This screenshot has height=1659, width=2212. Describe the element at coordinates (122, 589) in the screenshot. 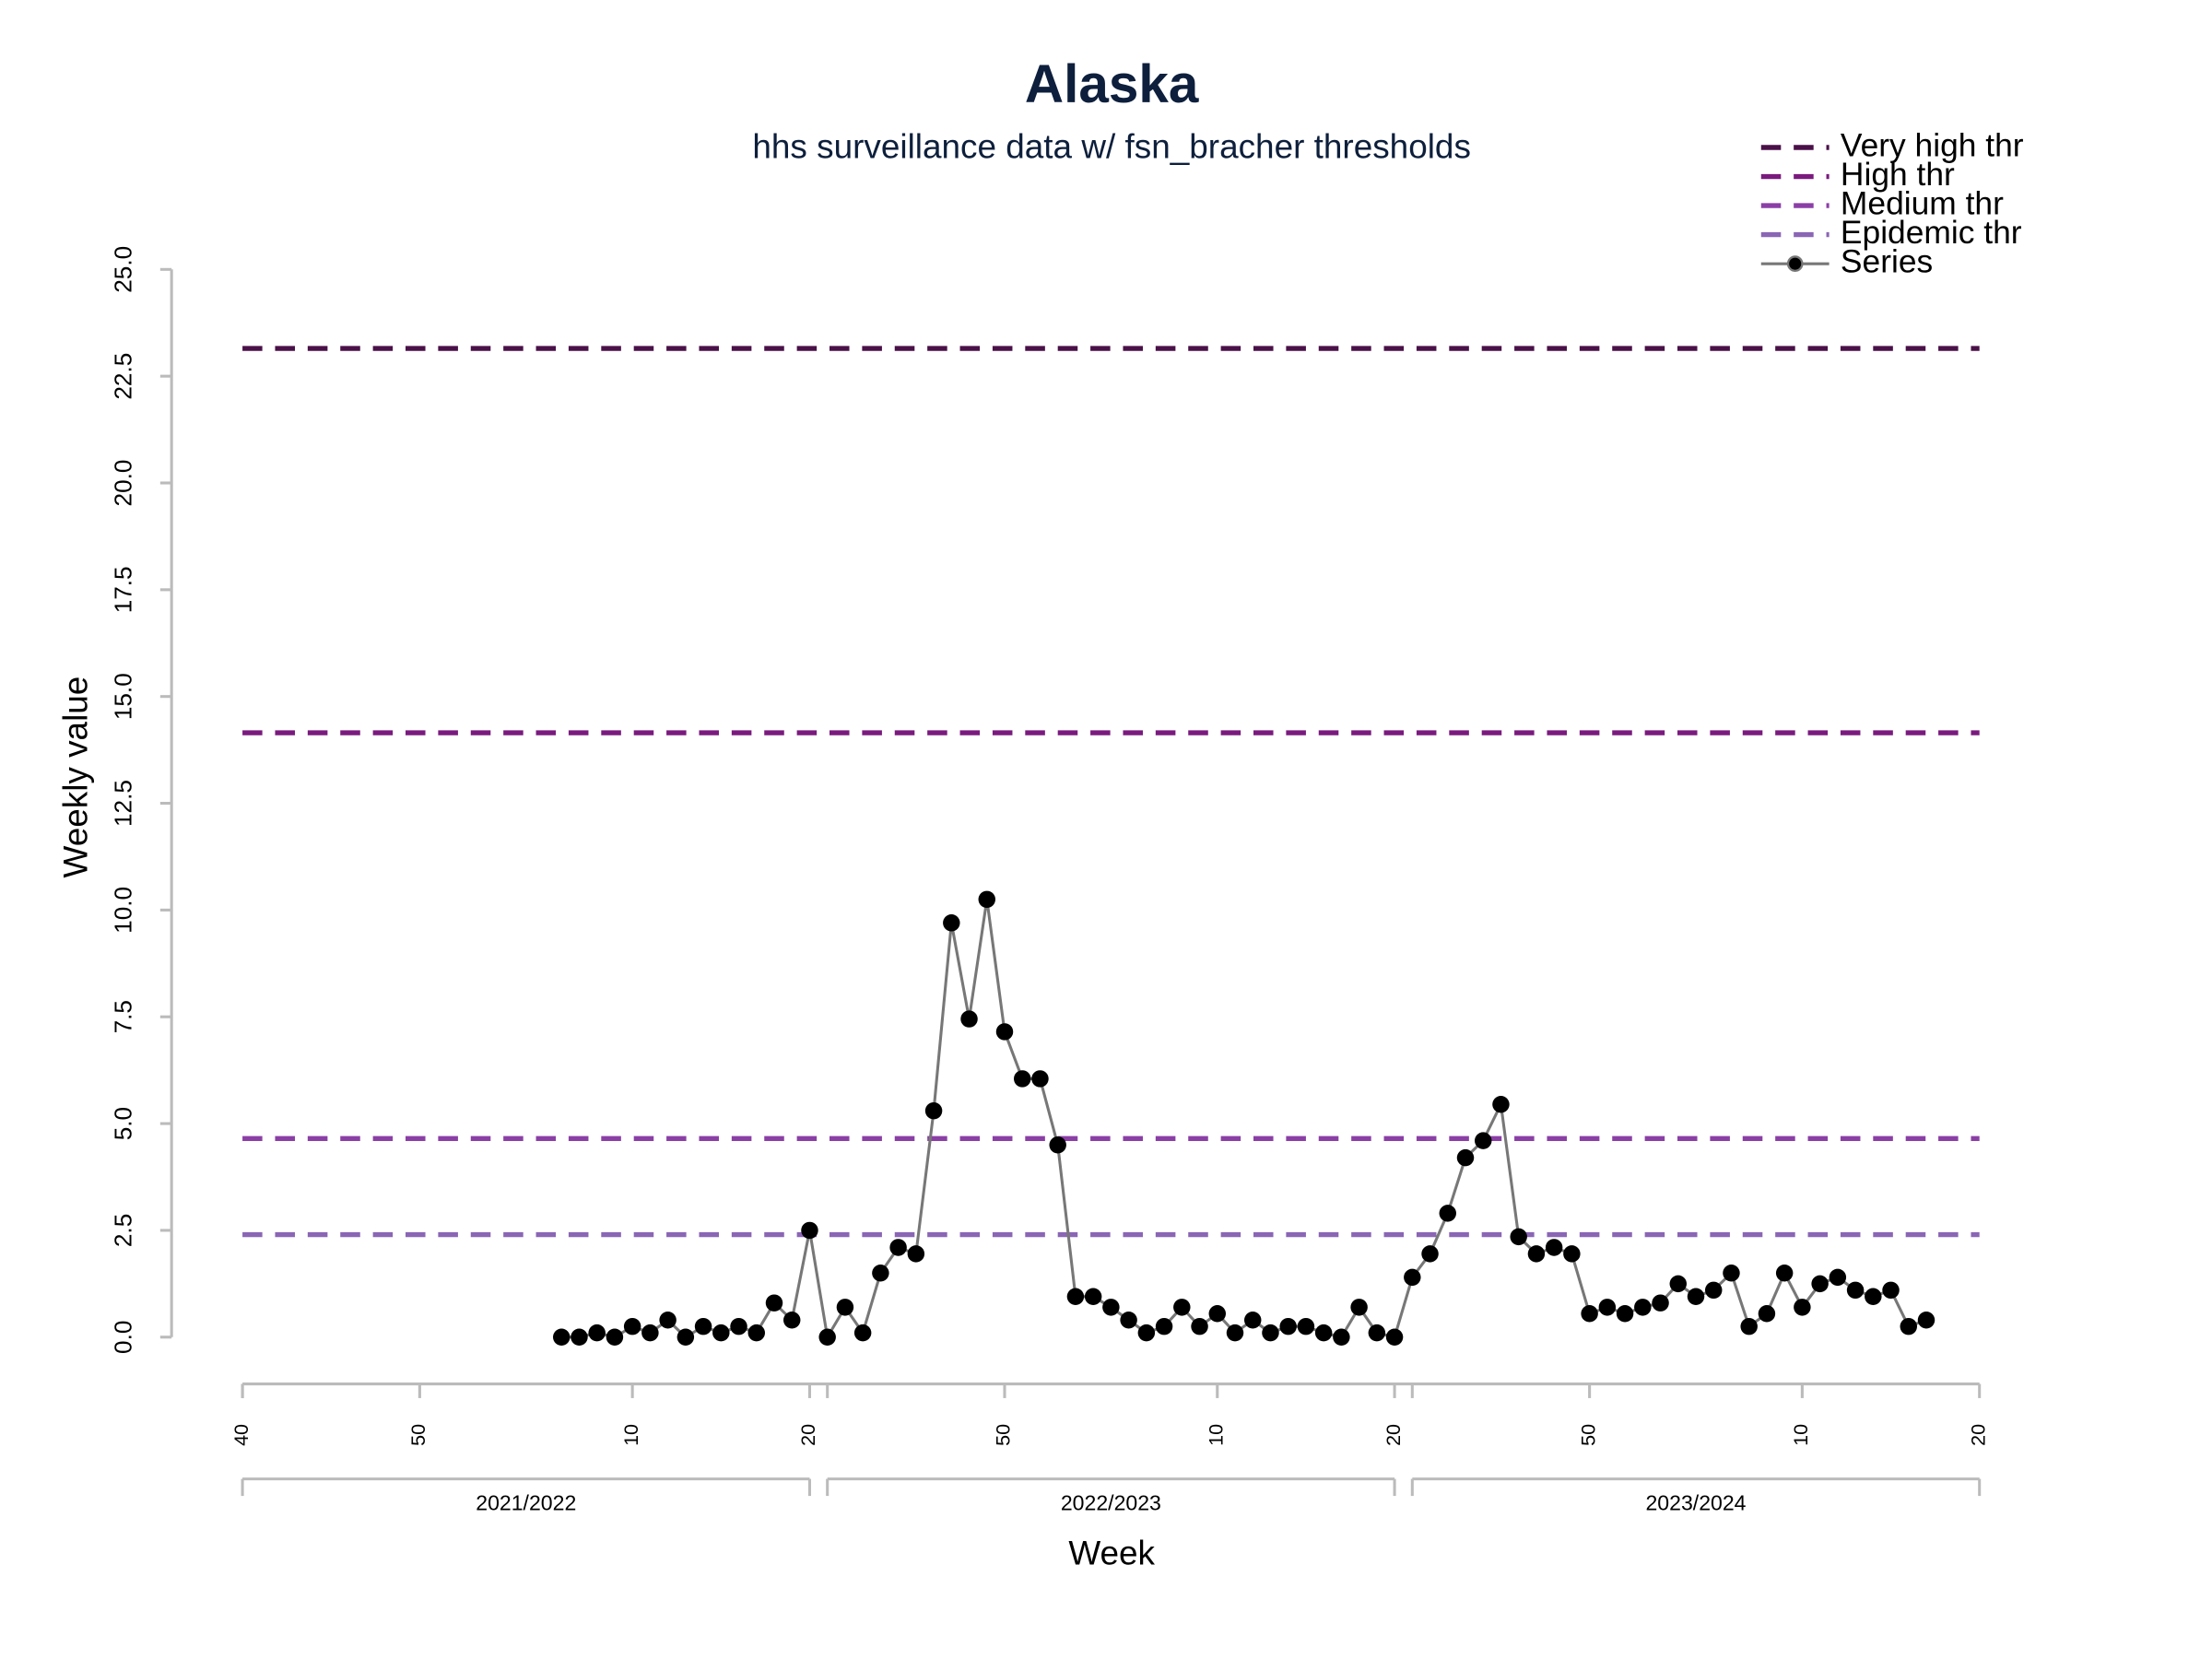

I see `y-tick-label: 17.5` at that location.